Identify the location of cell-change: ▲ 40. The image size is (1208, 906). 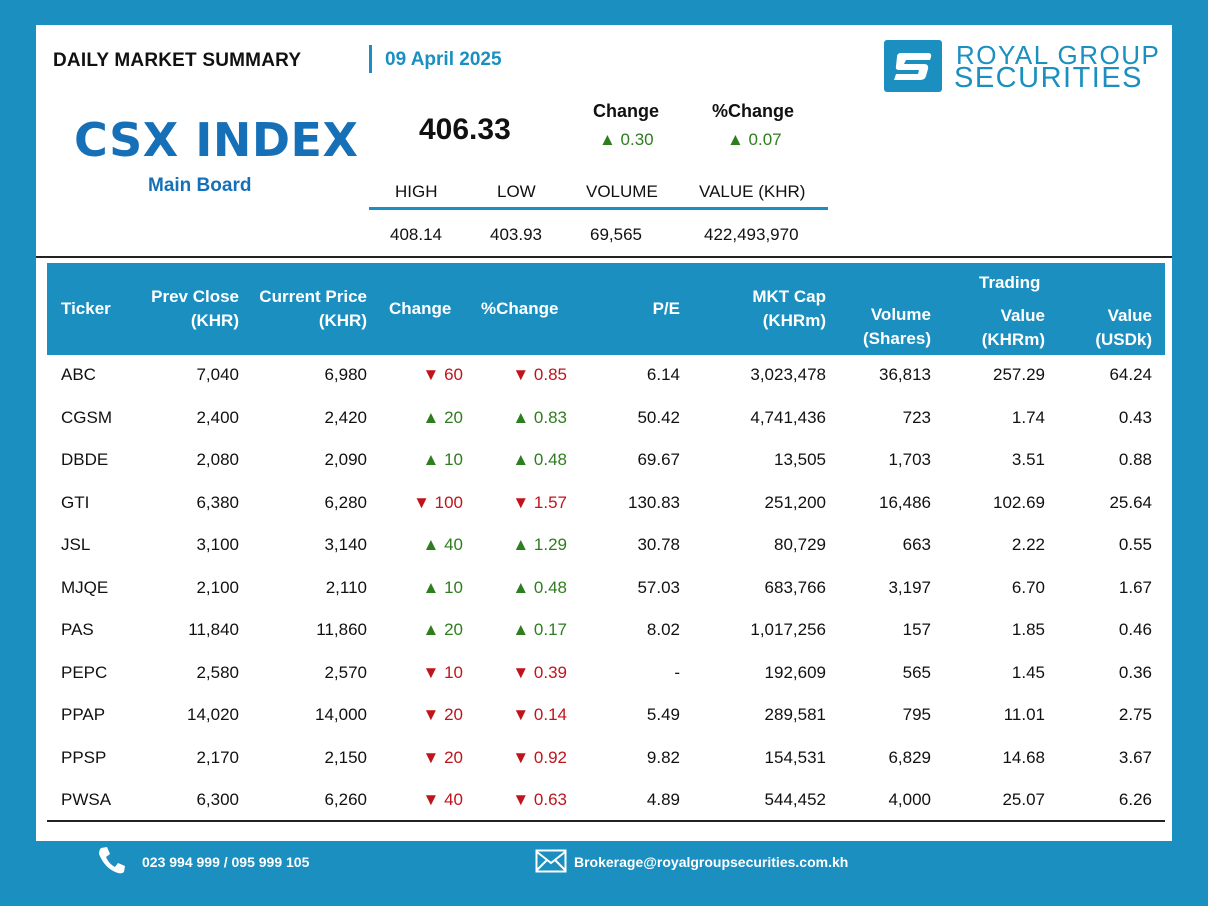
(442, 544).